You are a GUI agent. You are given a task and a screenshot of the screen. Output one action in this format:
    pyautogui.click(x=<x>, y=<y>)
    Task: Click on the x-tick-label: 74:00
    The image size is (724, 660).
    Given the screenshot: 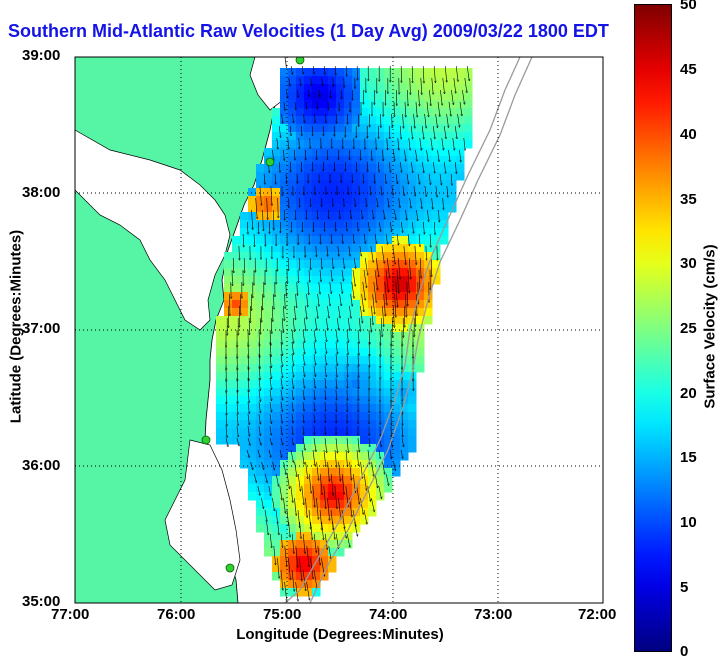 What is the action you would take?
    pyautogui.click(x=388, y=614)
    